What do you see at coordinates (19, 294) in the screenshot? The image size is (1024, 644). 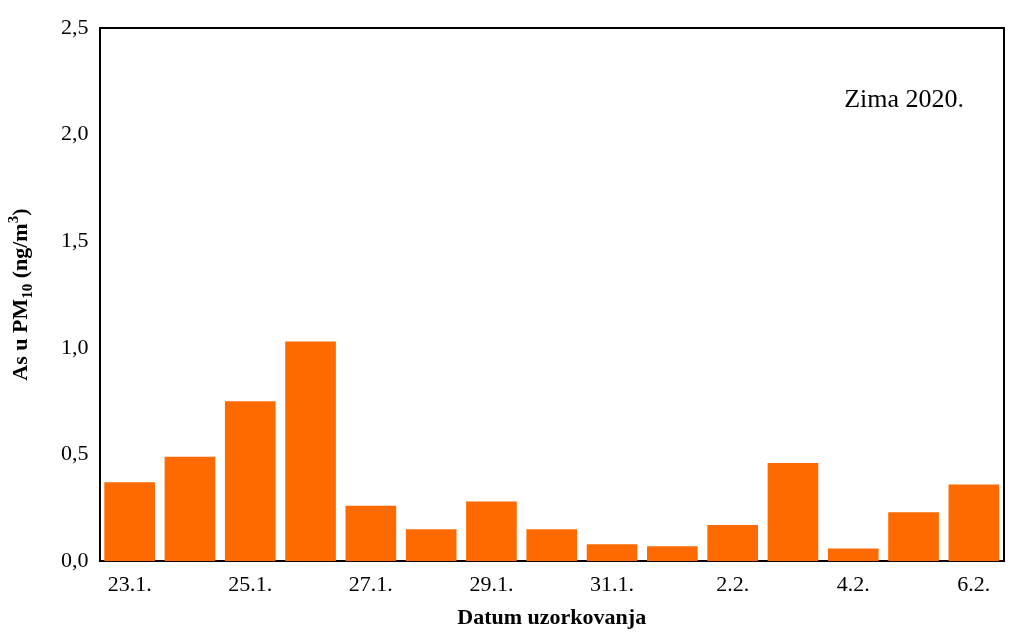 I see `y-axis-title: As u PM10 (ng/m3)` at bounding box center [19, 294].